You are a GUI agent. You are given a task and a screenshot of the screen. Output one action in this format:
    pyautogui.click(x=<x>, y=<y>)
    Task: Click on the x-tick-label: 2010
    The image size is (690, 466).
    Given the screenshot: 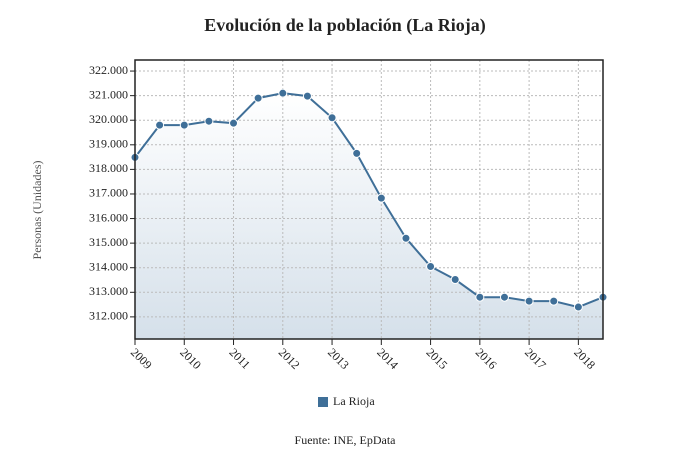 What is the action you would take?
    pyautogui.click(x=190, y=358)
    